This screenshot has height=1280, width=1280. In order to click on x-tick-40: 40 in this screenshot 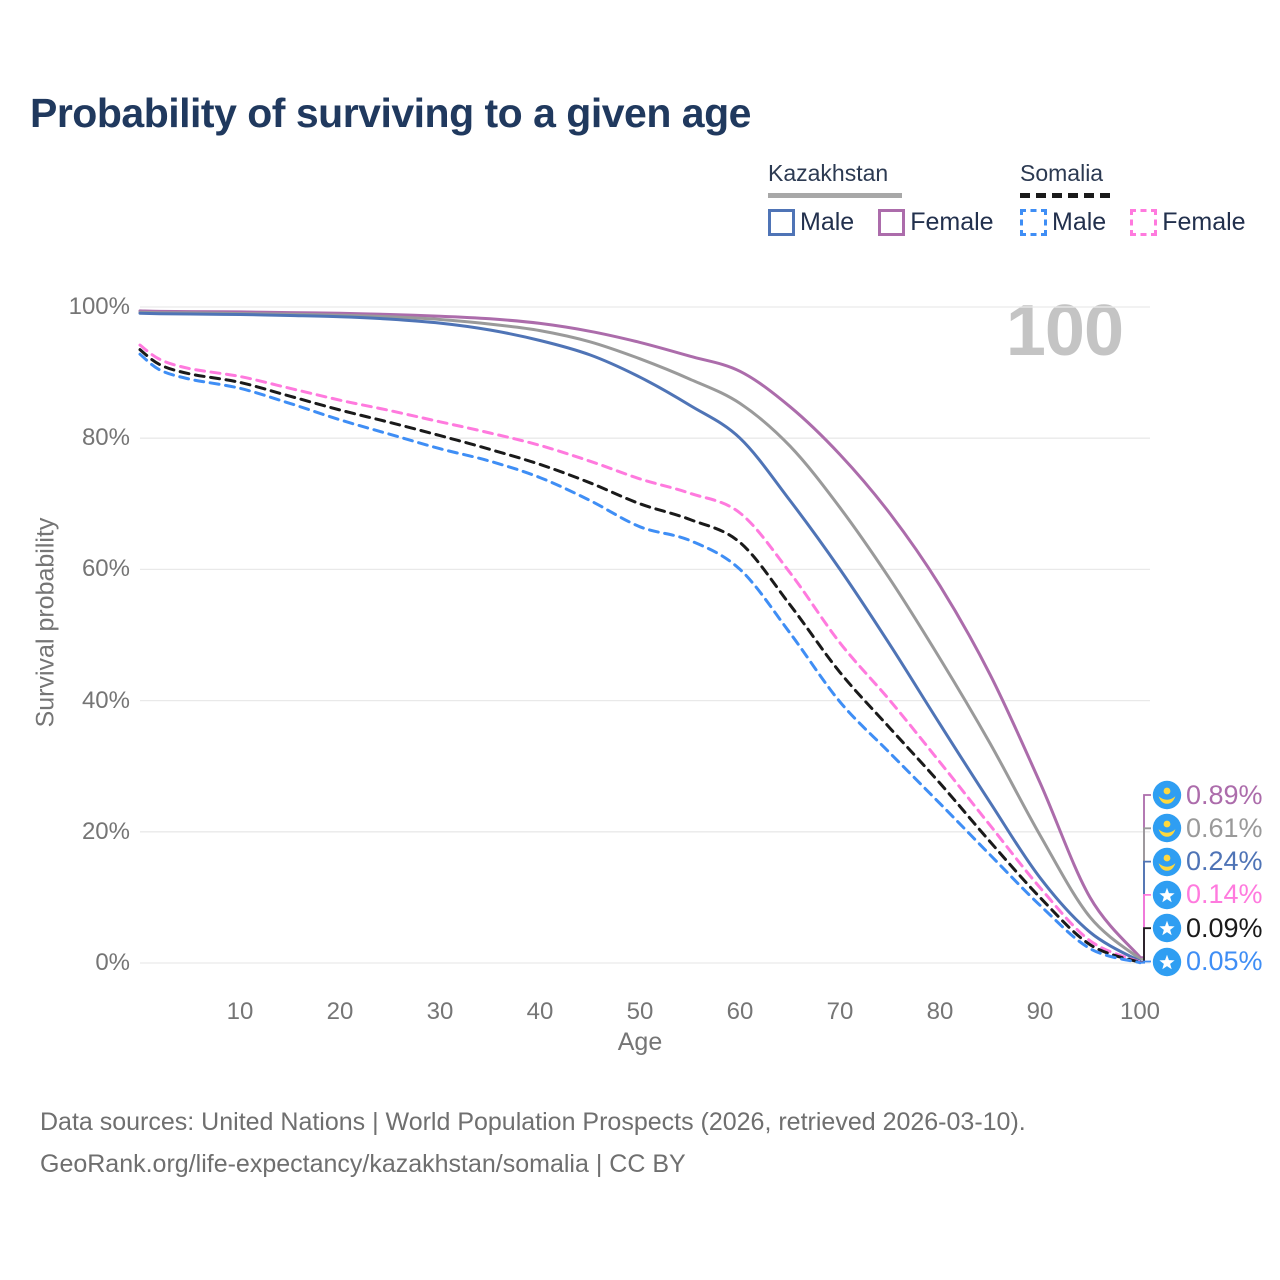, I will do `click(540, 1011)`.